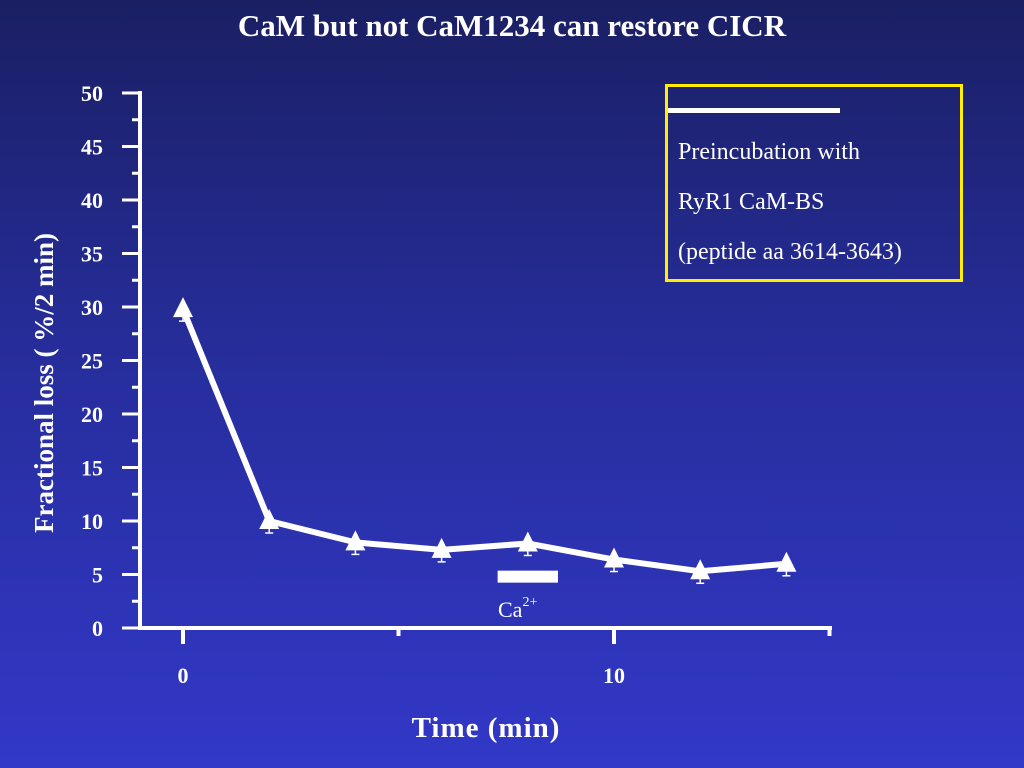 The image size is (1024, 768). Describe the element at coordinates (510, 609) in the screenshot. I see `calcium-annotation-base: Ca` at that location.